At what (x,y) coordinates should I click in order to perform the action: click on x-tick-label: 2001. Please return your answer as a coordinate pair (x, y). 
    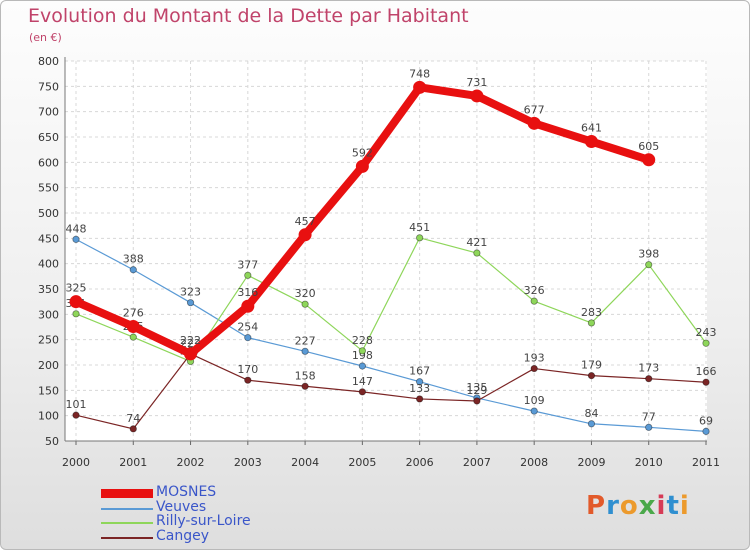
    Looking at the image, I should click on (133, 462).